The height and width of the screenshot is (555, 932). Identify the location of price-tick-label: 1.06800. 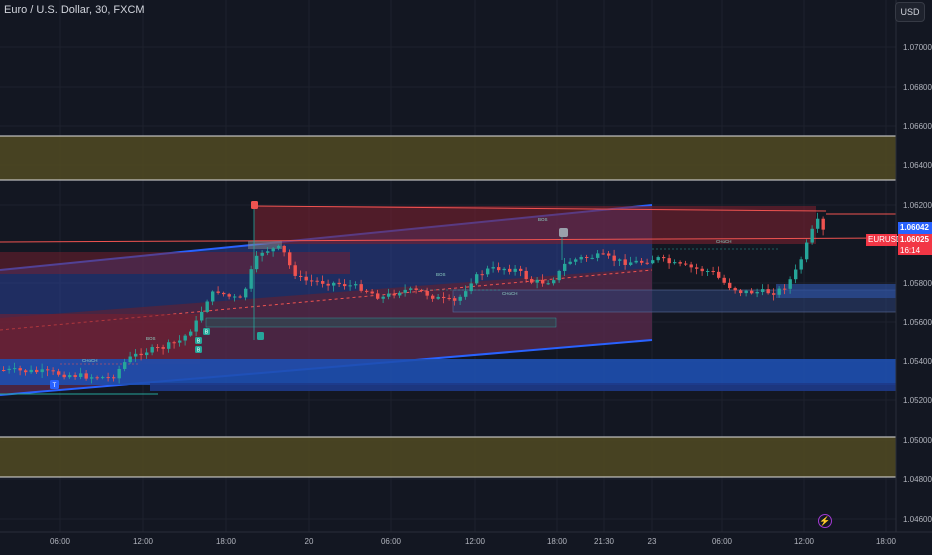
(917, 87).